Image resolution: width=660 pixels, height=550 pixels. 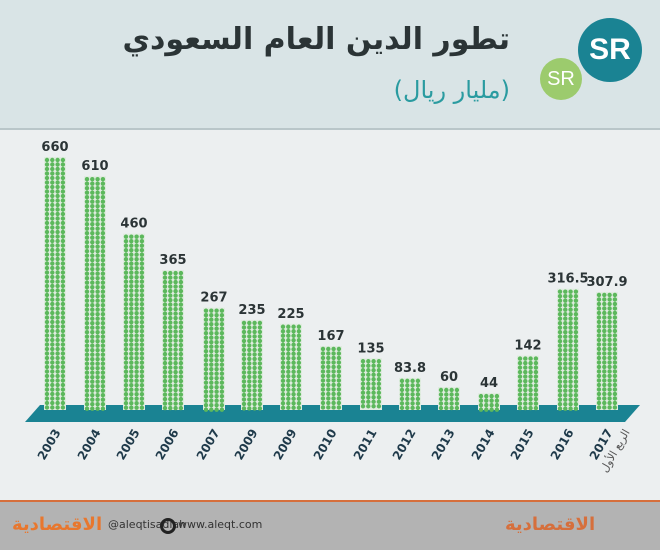 I want to click on sr-logo-large: SR, so click(x=610, y=50).